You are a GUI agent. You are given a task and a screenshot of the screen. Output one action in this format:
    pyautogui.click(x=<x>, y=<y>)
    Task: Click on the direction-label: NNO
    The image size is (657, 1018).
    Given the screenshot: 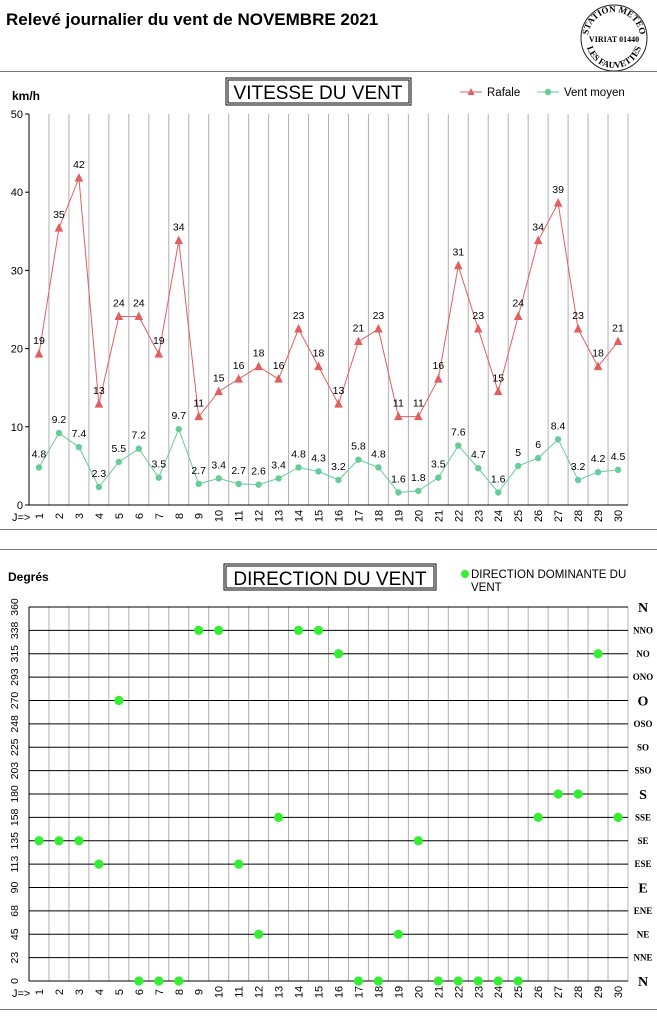 What is the action you would take?
    pyautogui.click(x=643, y=630)
    